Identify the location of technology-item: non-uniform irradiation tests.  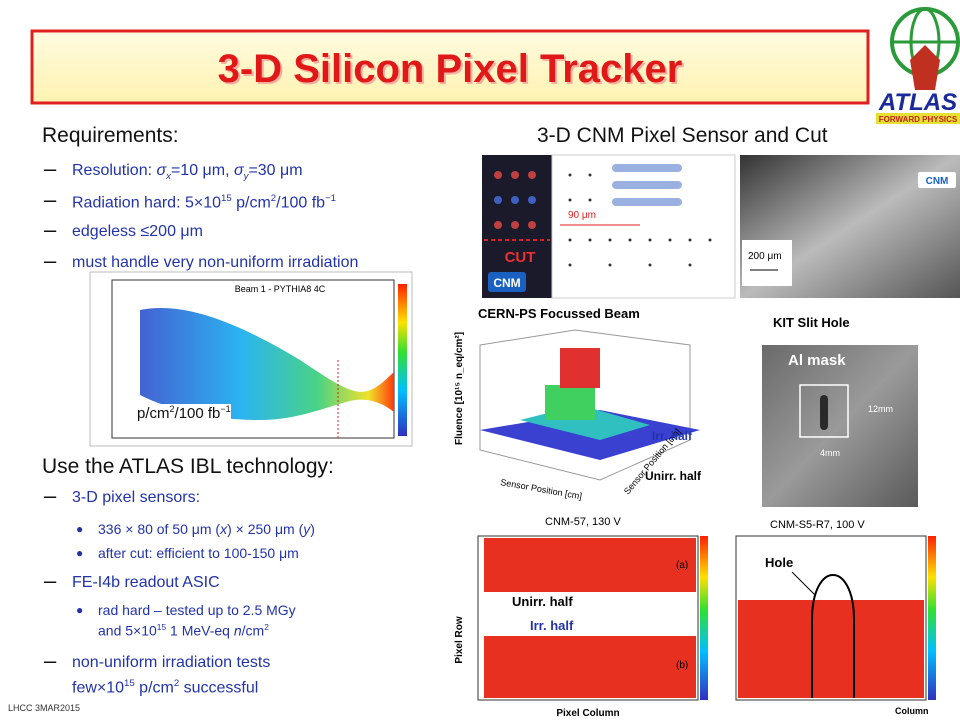
(171, 663).